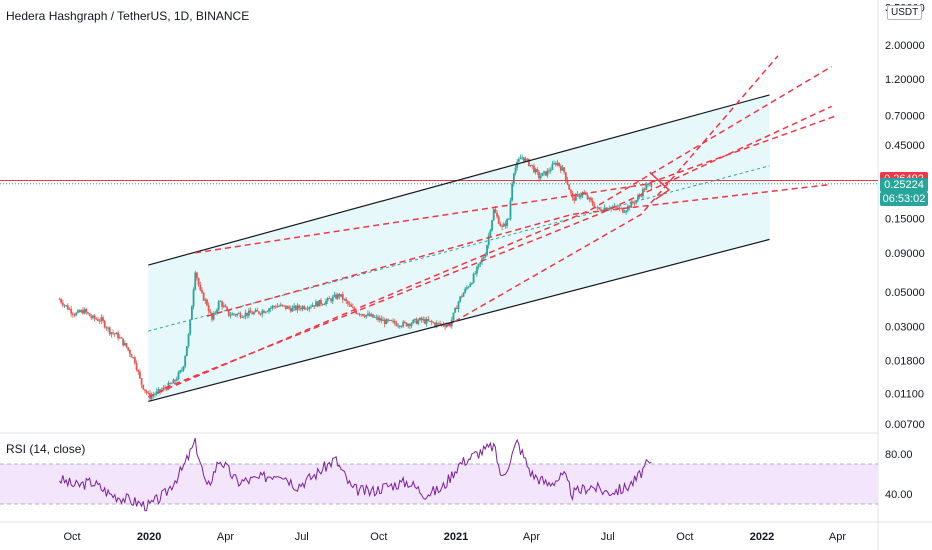 The width and height of the screenshot is (932, 550). I want to click on chart-title: Hedera Hashgraph / TetherUS, 1D, BINANCE, so click(128, 16).